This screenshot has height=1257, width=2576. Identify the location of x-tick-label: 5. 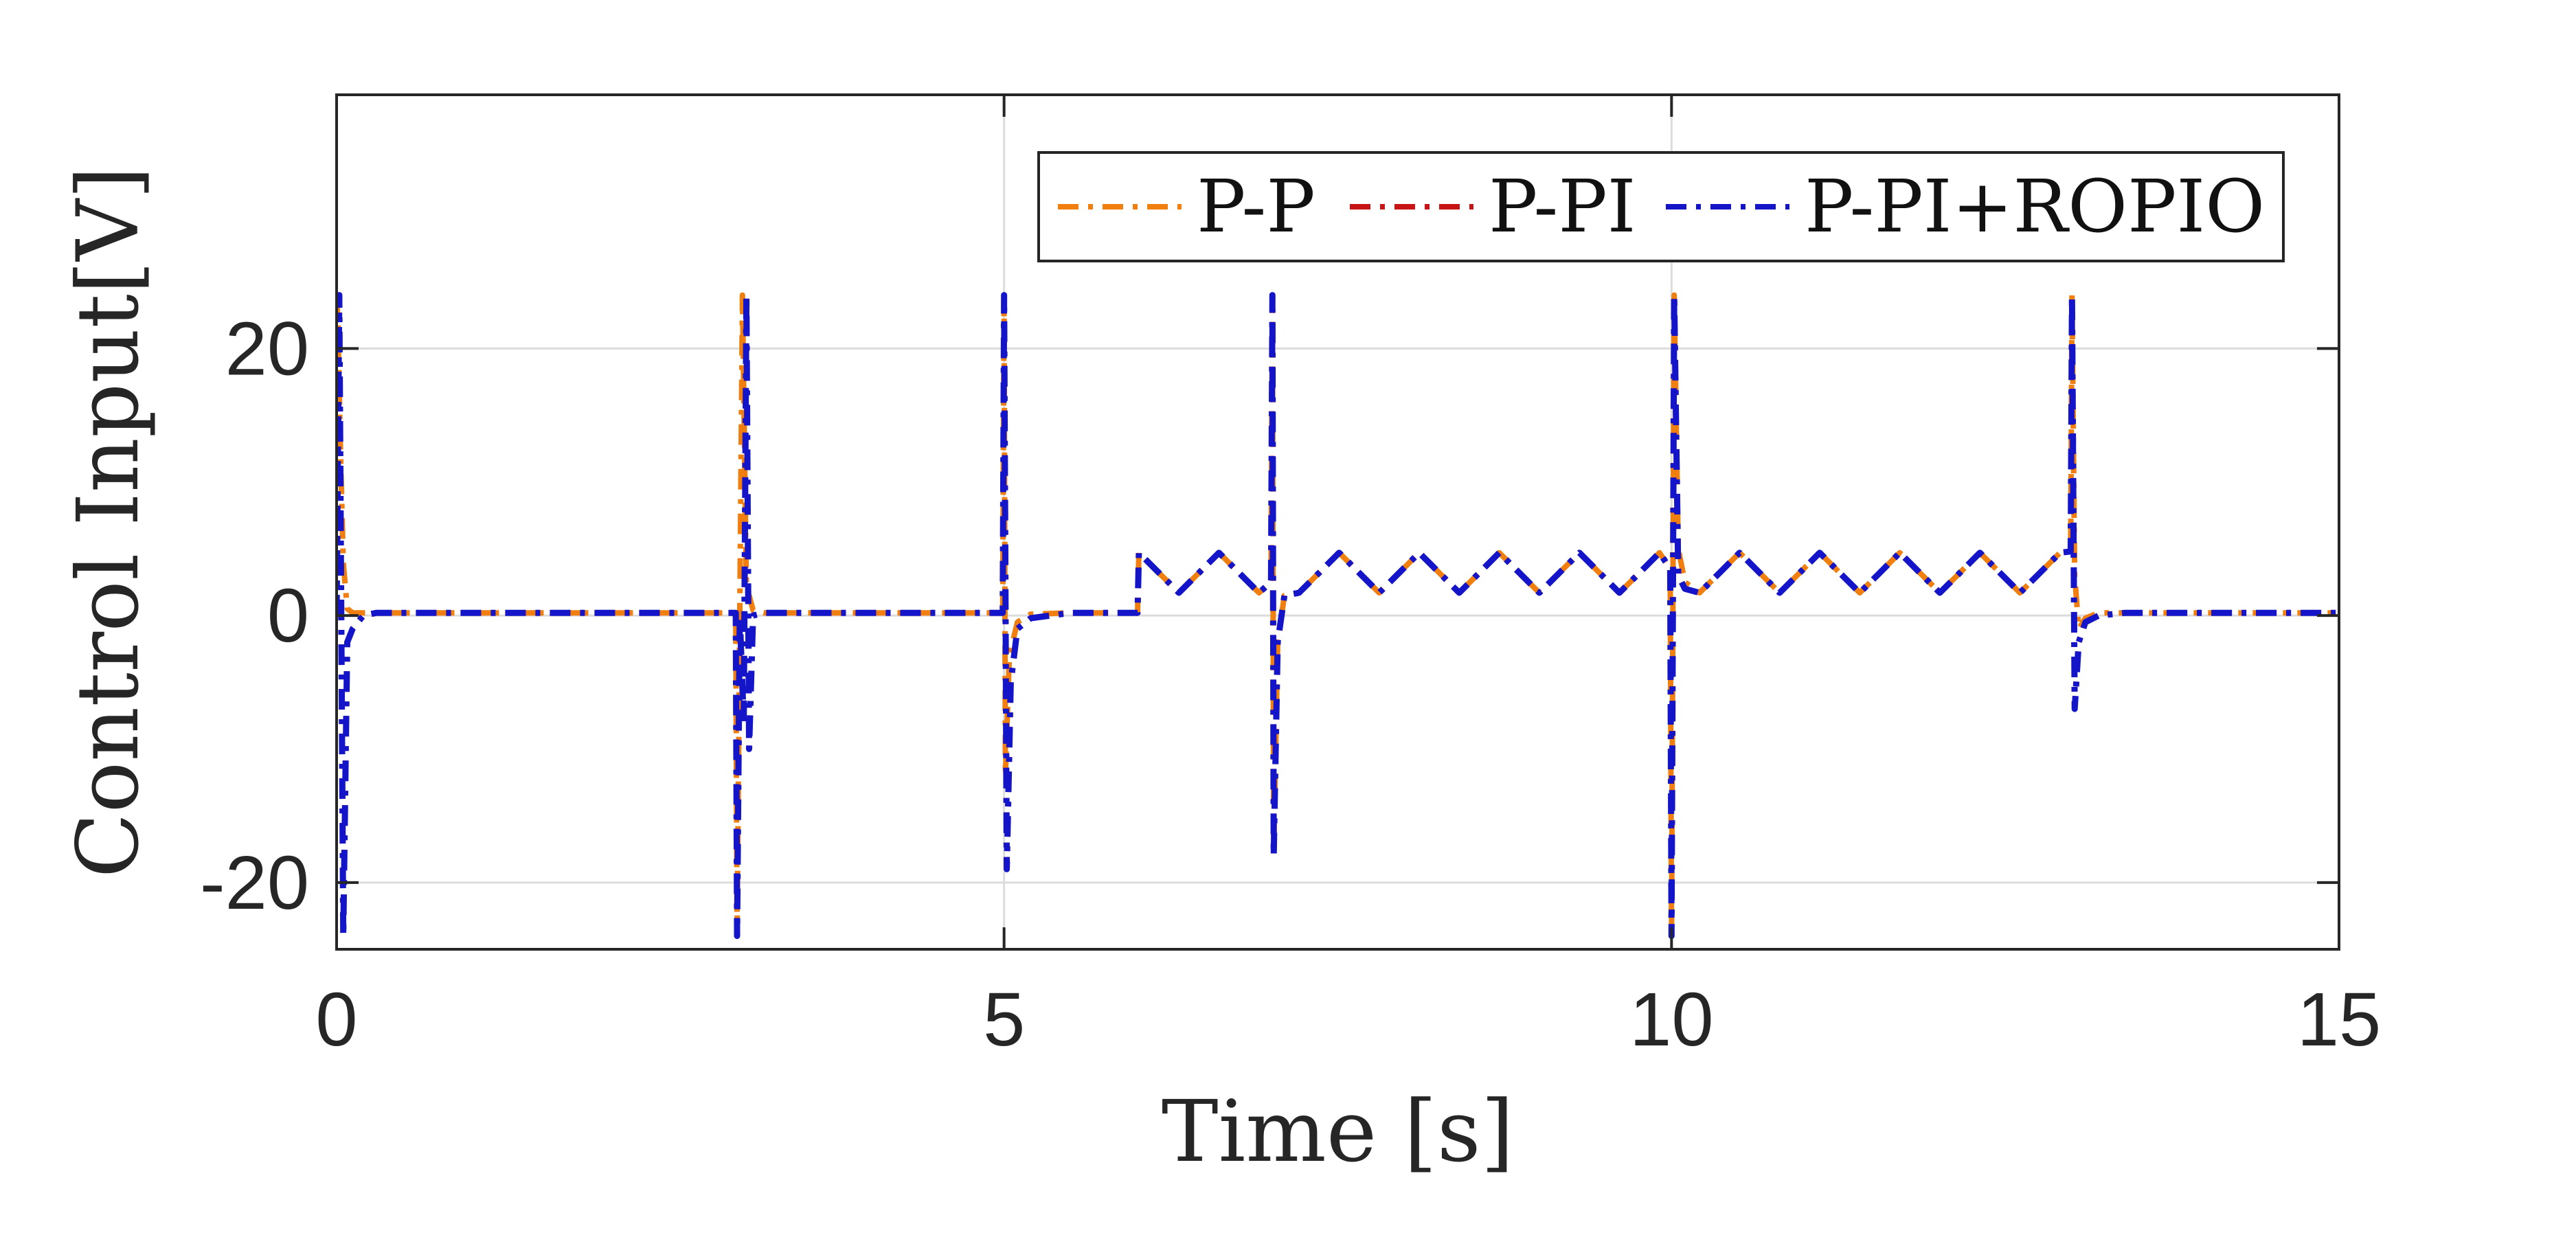
(1004, 1020).